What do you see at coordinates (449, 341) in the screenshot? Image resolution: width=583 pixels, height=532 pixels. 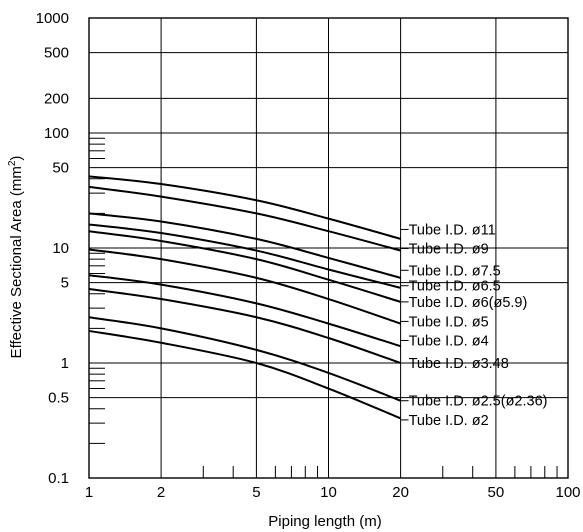 I see `series-label-6: Tube I.D. ø4` at bounding box center [449, 341].